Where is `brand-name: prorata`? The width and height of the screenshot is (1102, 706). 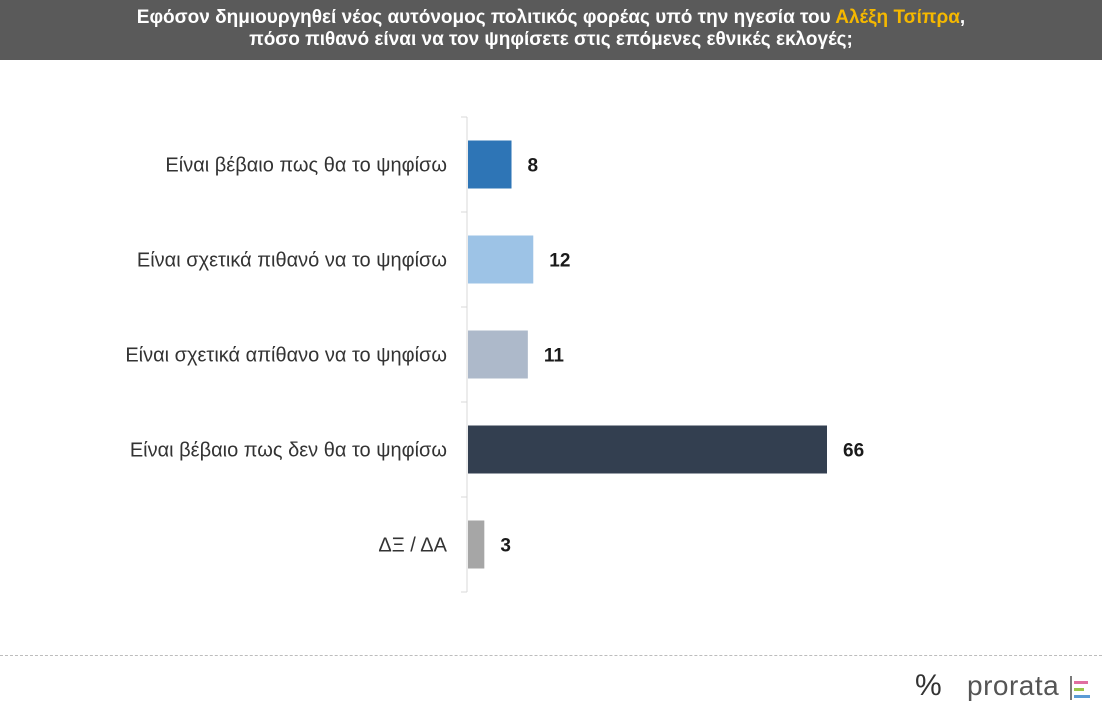
brand-name: prorata is located at coordinates (1013, 685).